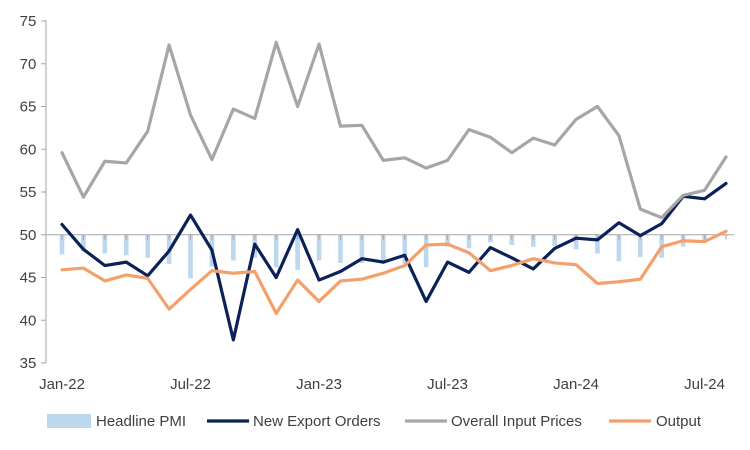 This screenshot has width=750, height=450. I want to click on y-tick-label: 50, so click(28, 235).